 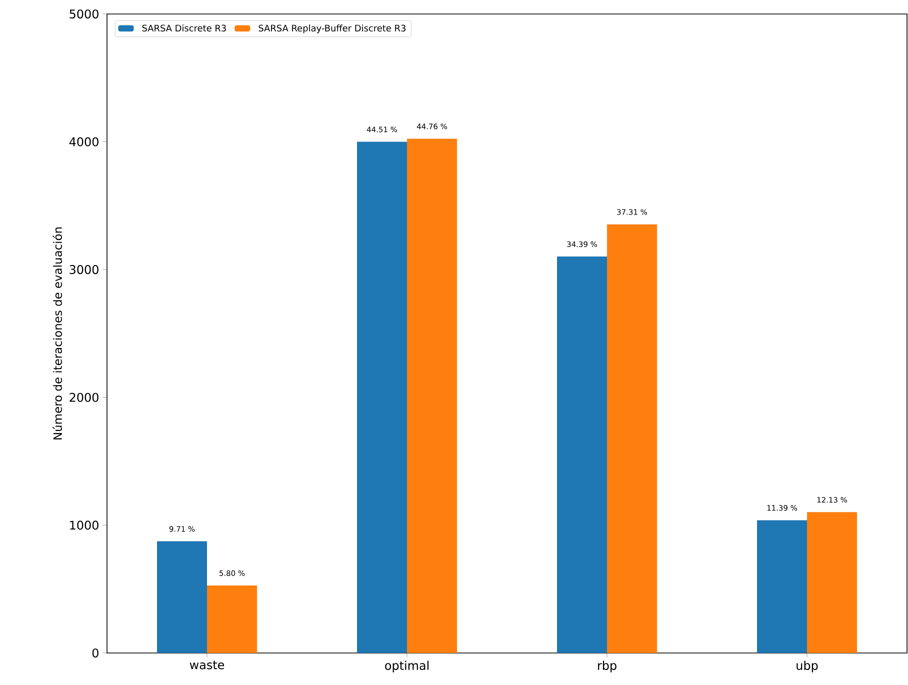 What do you see at coordinates (83, 141) in the screenshot?
I see `y-tick-label: 4000` at bounding box center [83, 141].